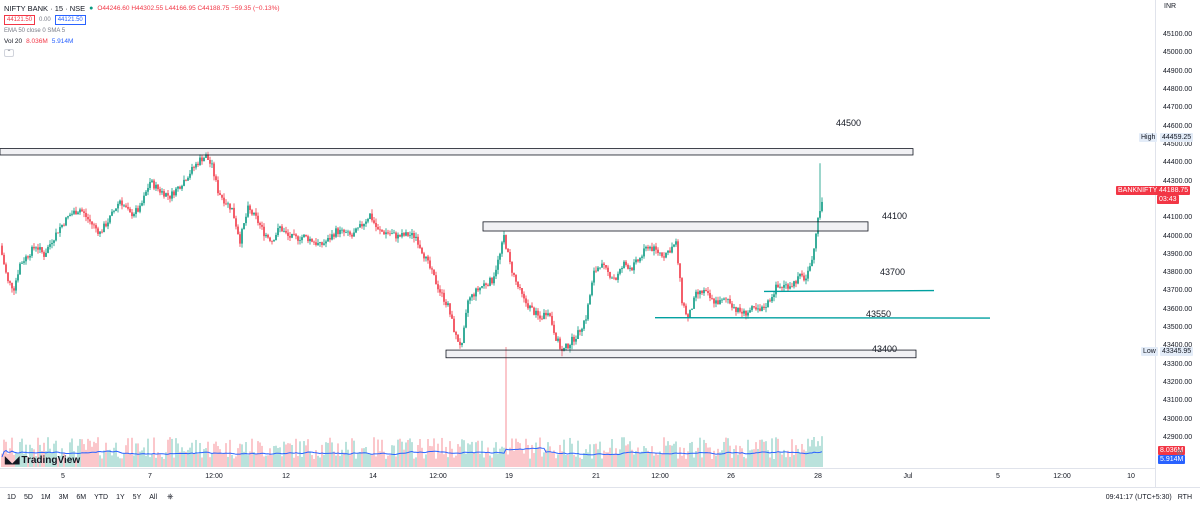 The width and height of the screenshot is (1200, 506). Describe the element at coordinates (42, 460) in the screenshot. I see `tradingview-logo: ◣◢ TradingView` at that location.